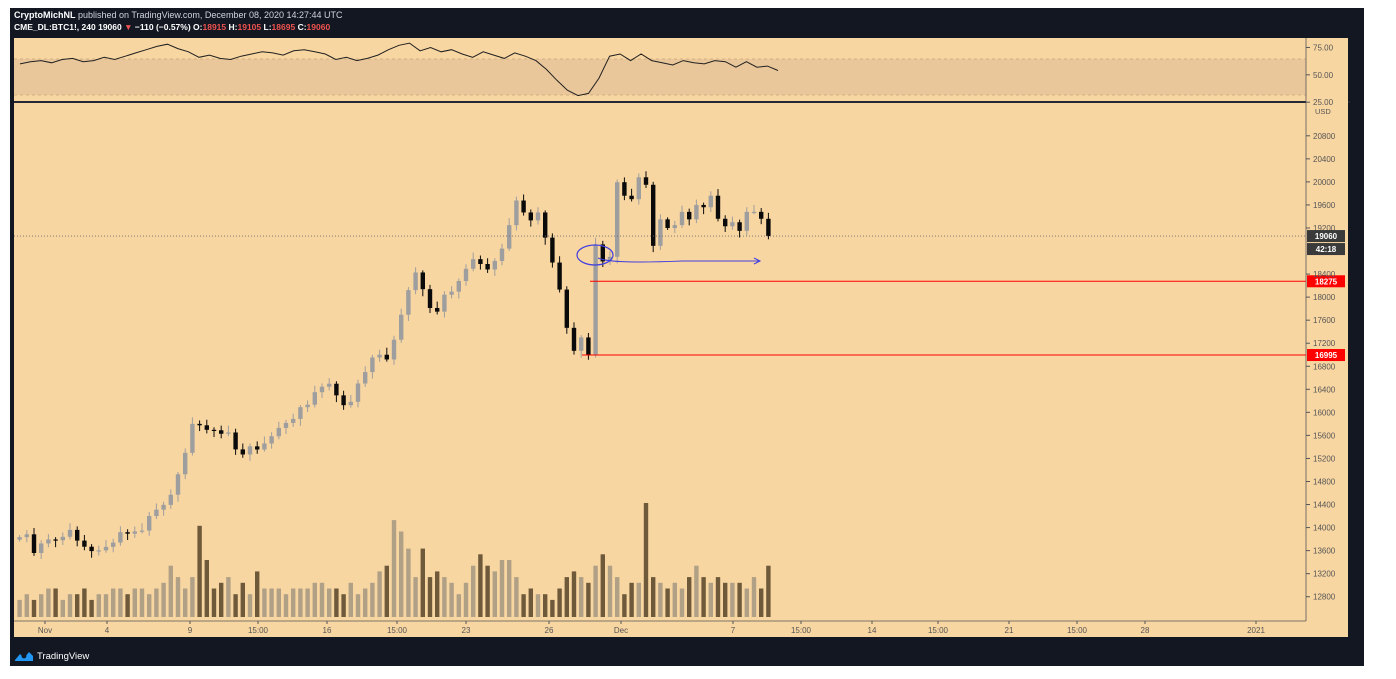  What do you see at coordinates (1324, 274) in the screenshot?
I see `price-tick-label: 18400` at bounding box center [1324, 274].